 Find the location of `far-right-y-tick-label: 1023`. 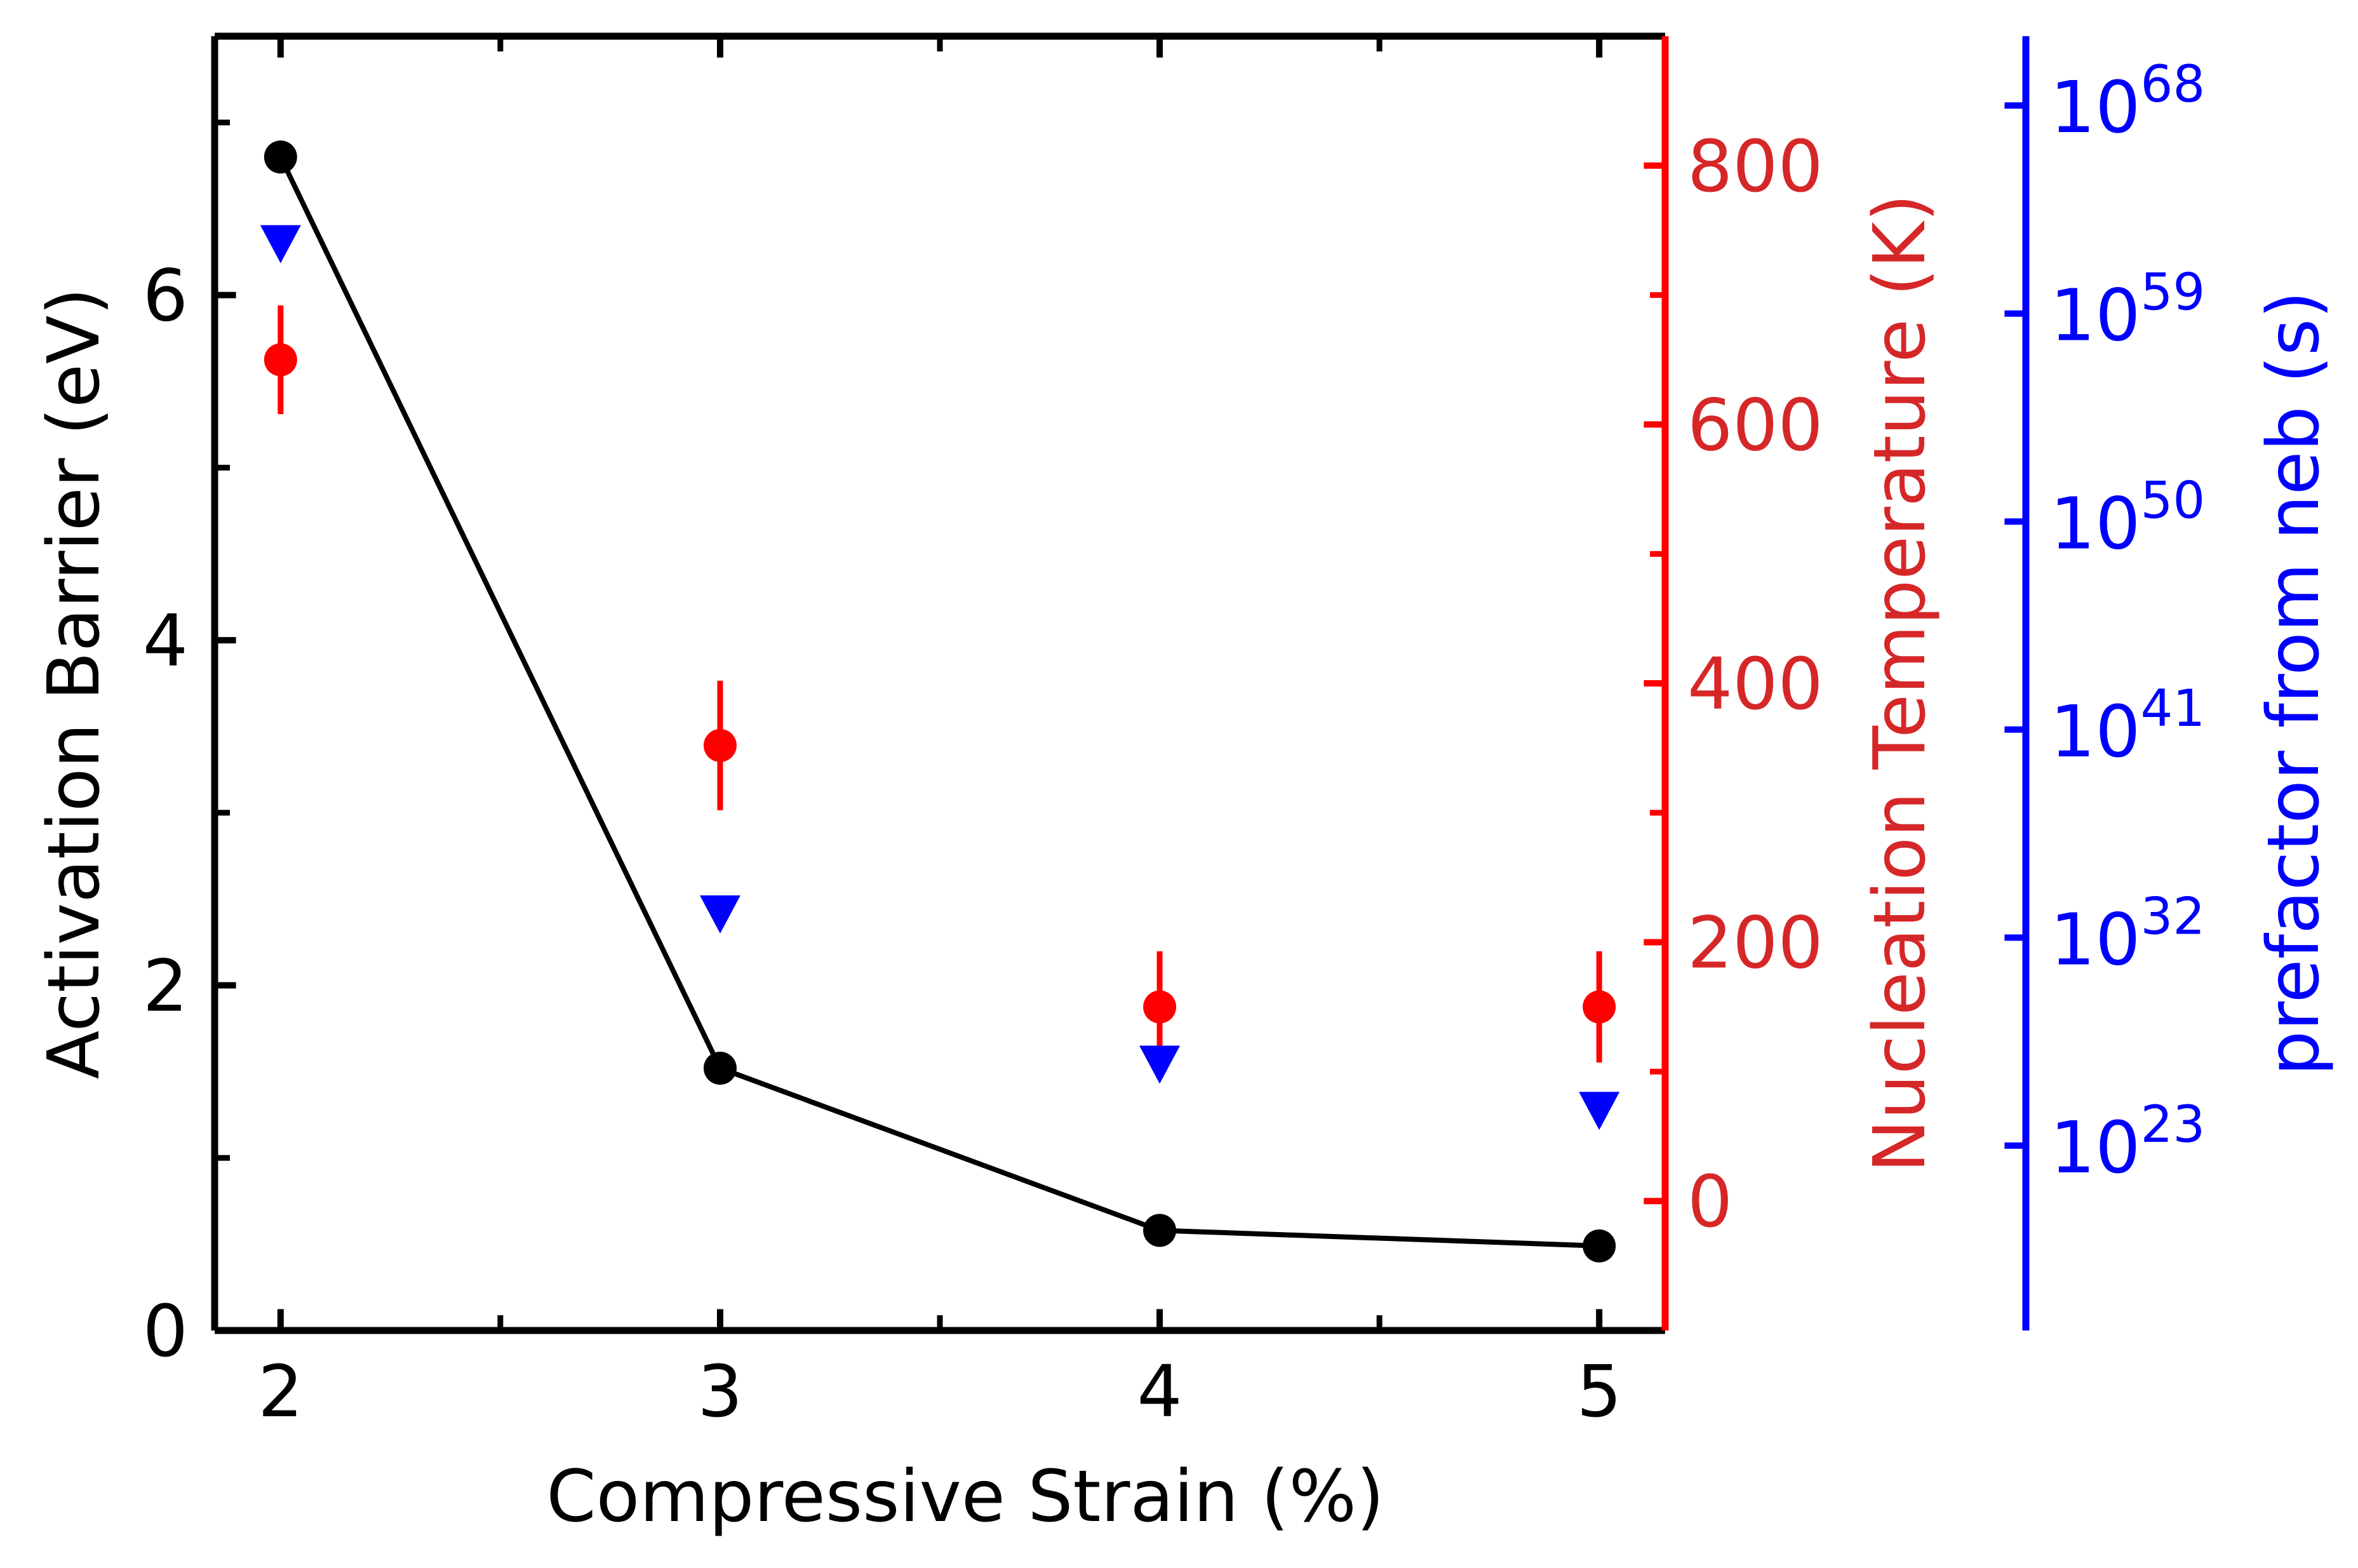

far-right-y-tick-label: 1023 is located at coordinates (2127, 1142).